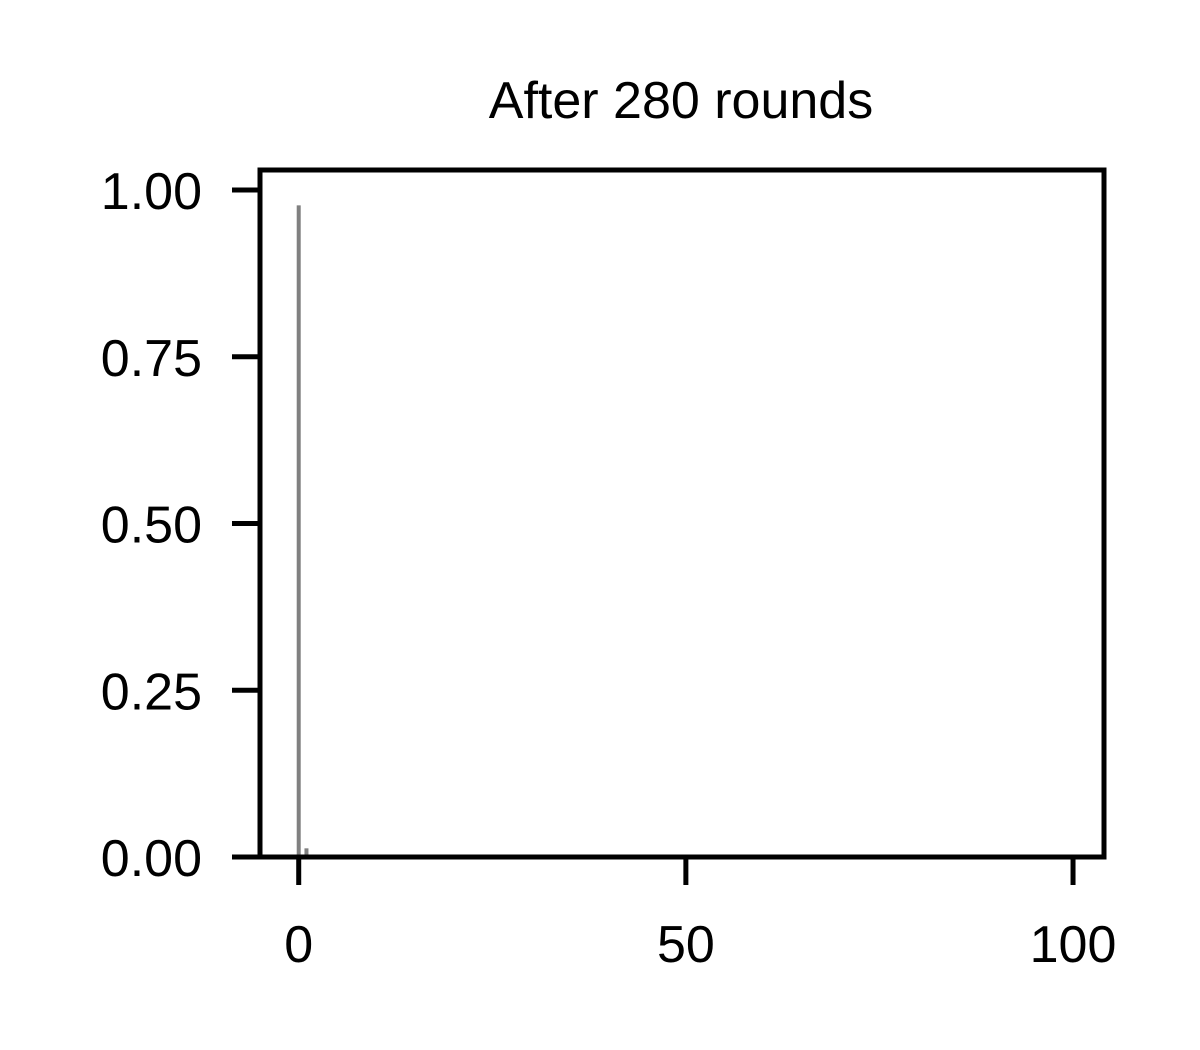  What do you see at coordinates (302, 531) in the screenshot?
I see `bars` at bounding box center [302, 531].